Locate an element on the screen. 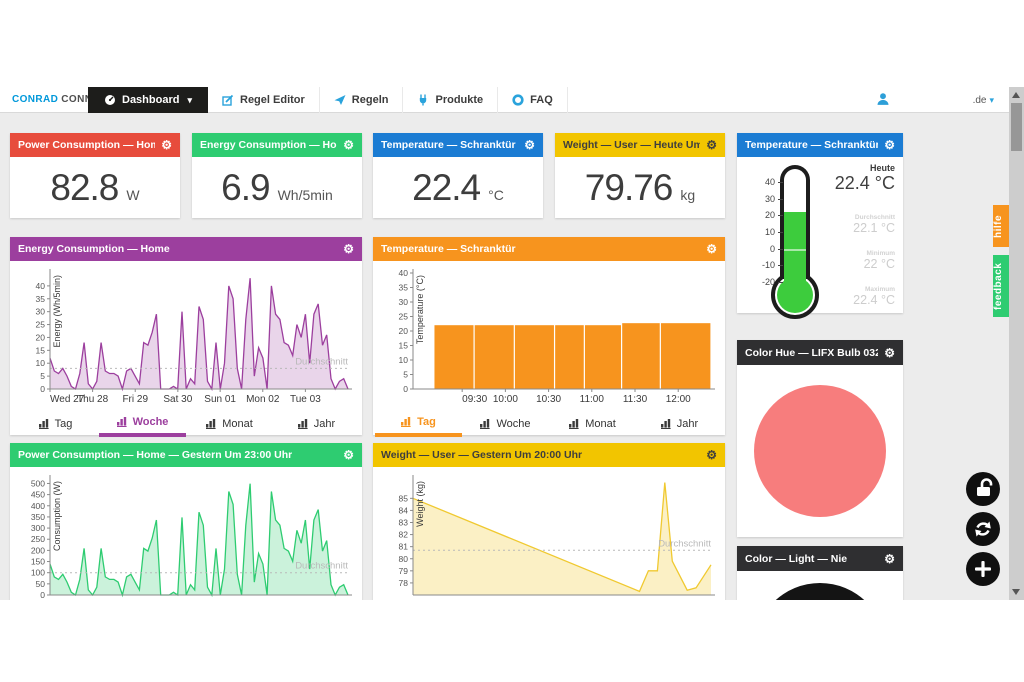  svg-text: Thu 28 is located at coordinates (93, 399).